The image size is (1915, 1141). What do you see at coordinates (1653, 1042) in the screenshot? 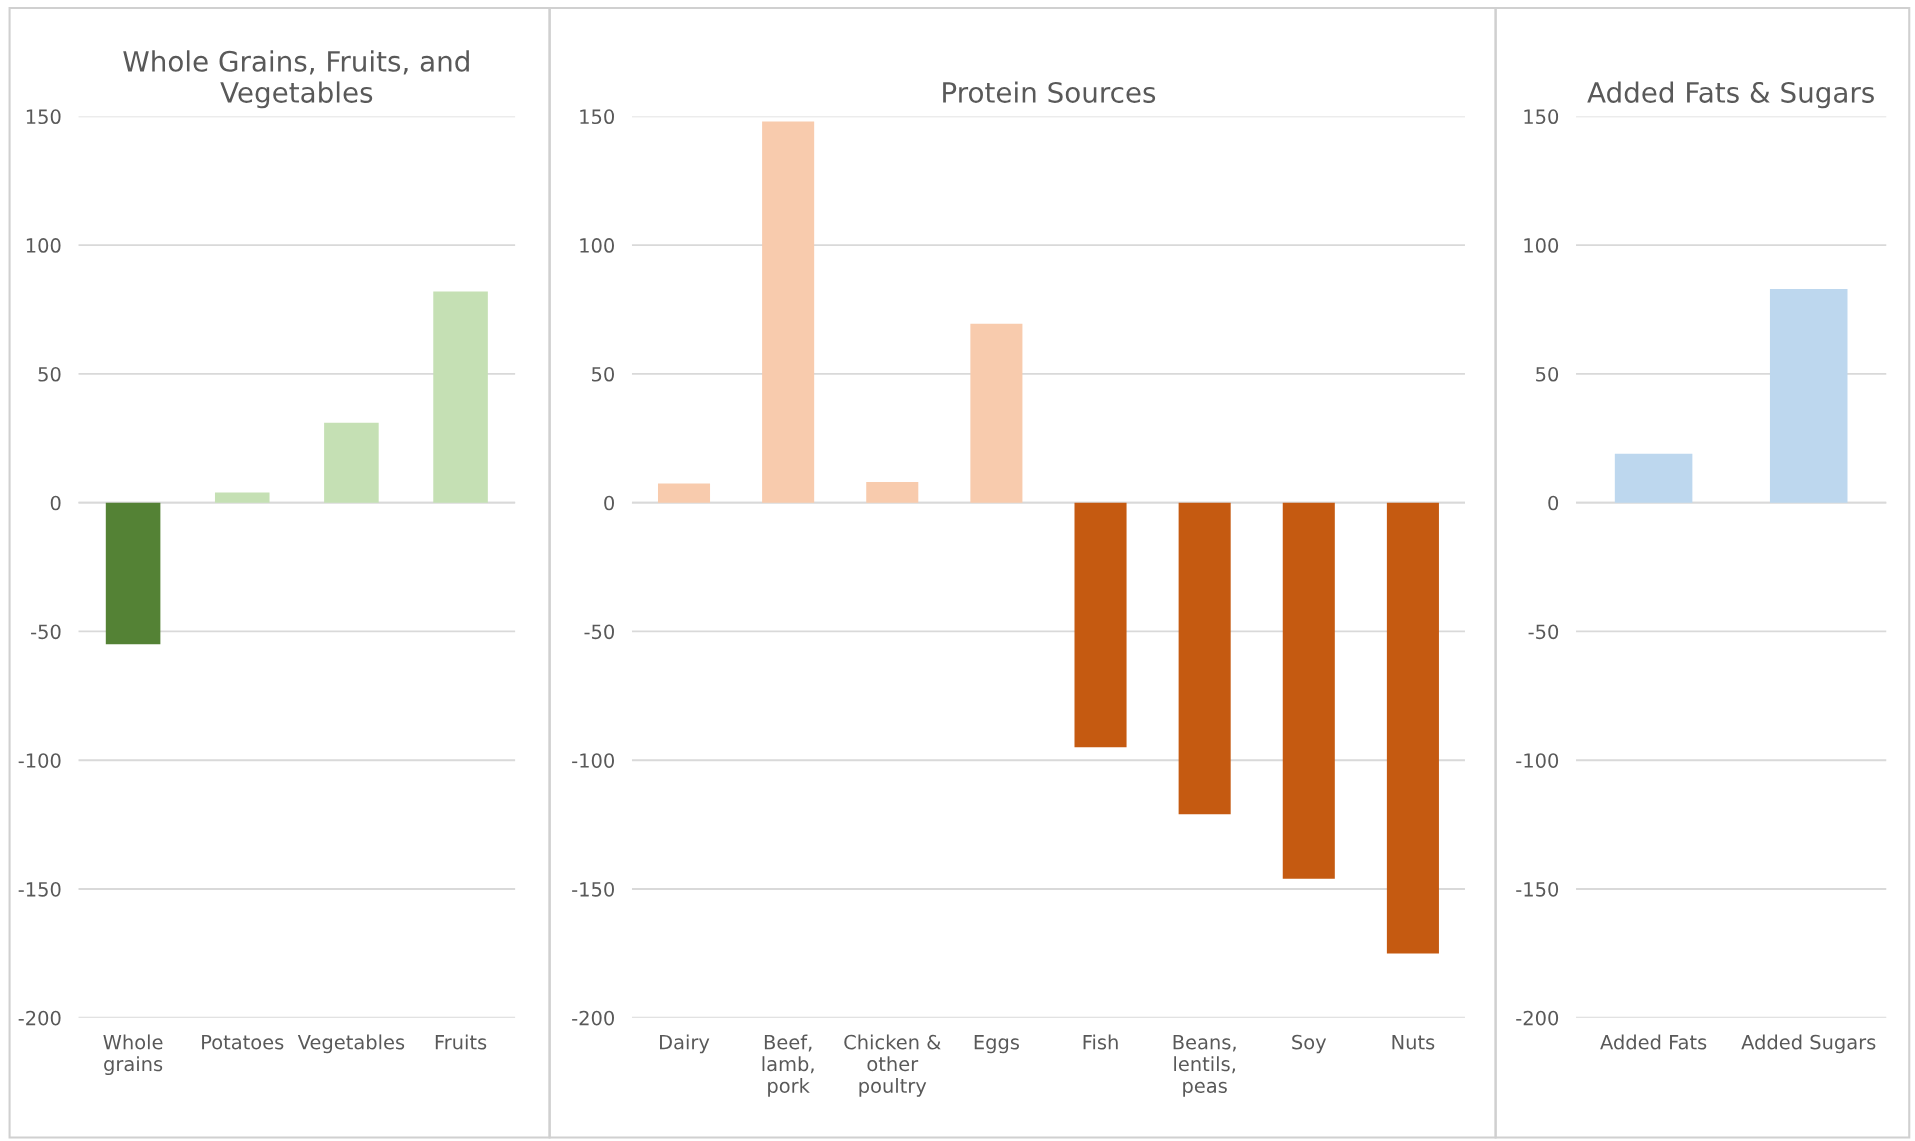
I see `x-tick-label: Added Fats` at bounding box center [1653, 1042].